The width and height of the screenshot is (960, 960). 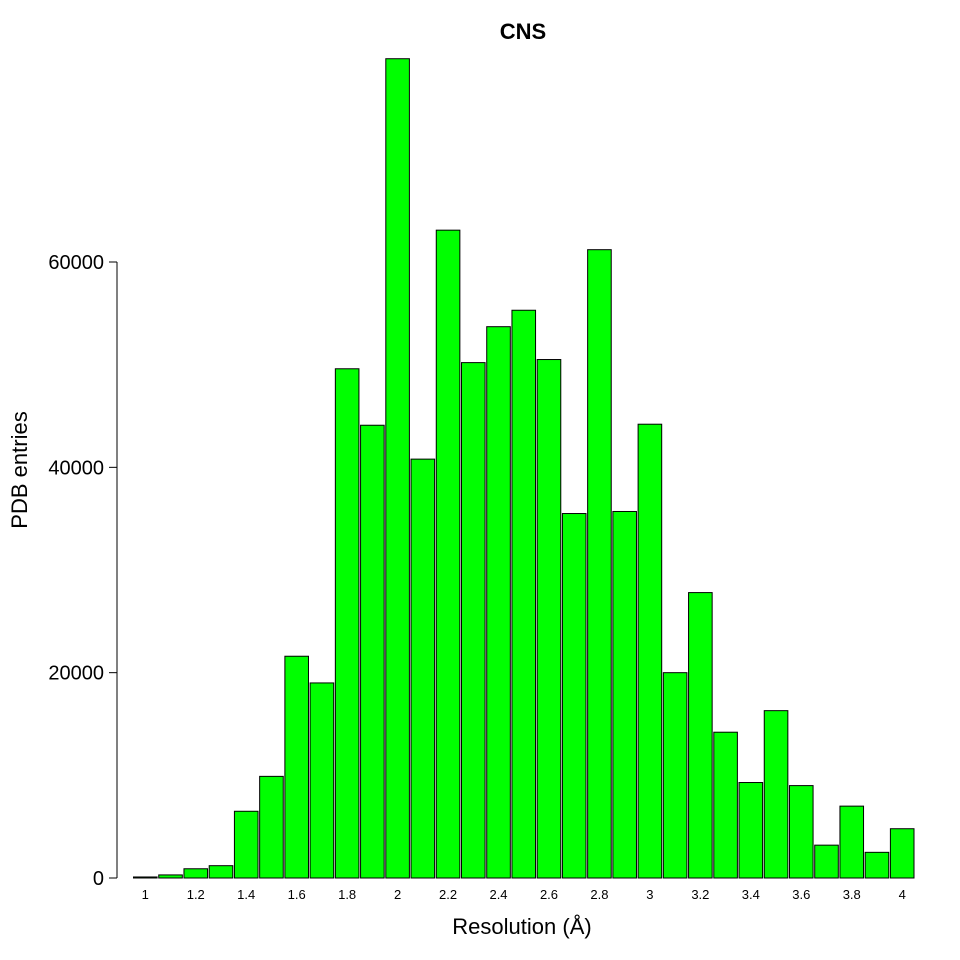 I want to click on bar-2.6, so click(x=549, y=619).